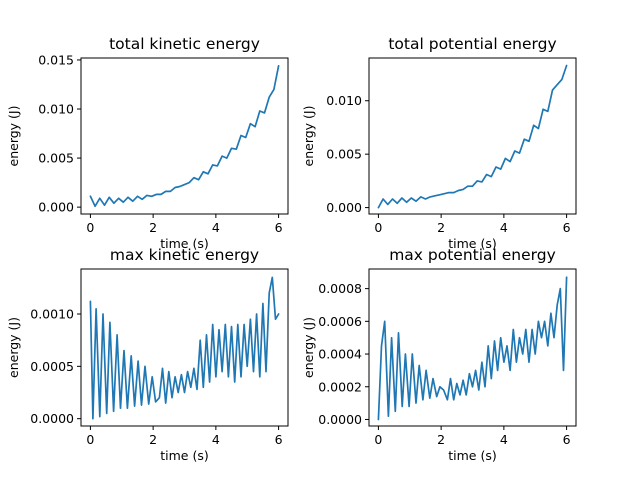  I want to click on chart-title: total potential energy, so click(472, 44).